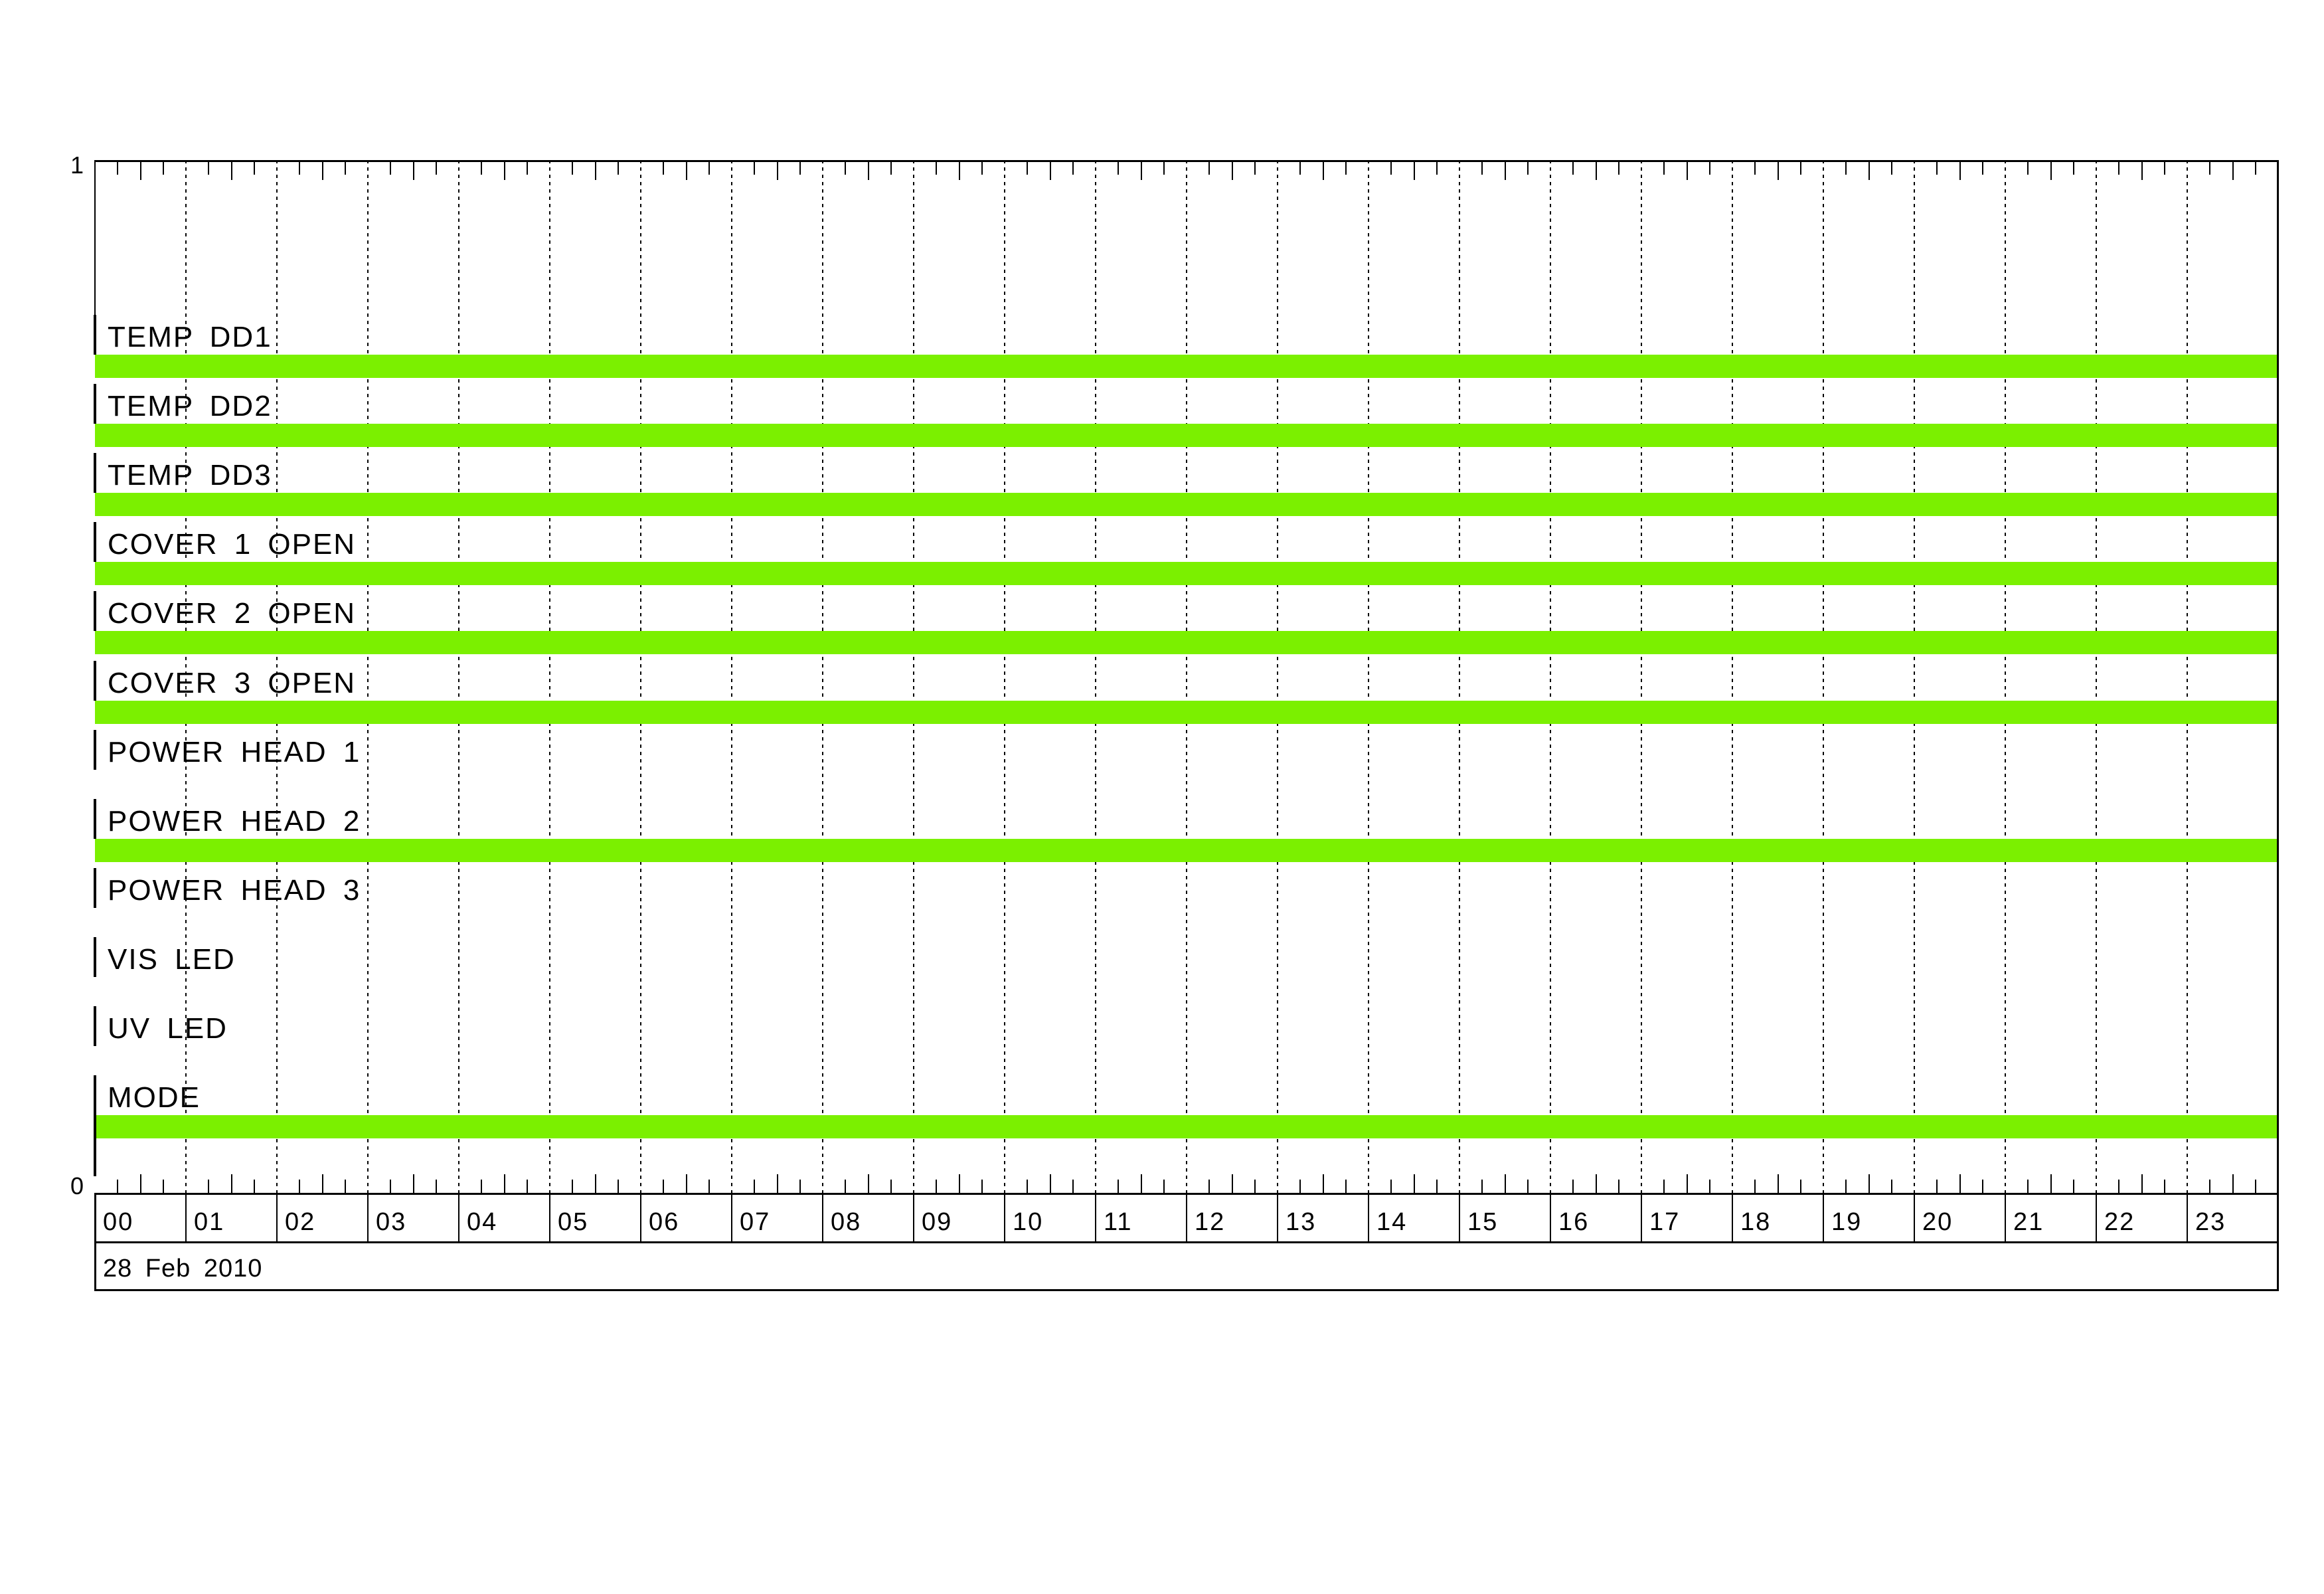 This screenshot has height=1594, width=2324. What do you see at coordinates (1847, 1222) in the screenshot?
I see `hour-label: 19` at bounding box center [1847, 1222].